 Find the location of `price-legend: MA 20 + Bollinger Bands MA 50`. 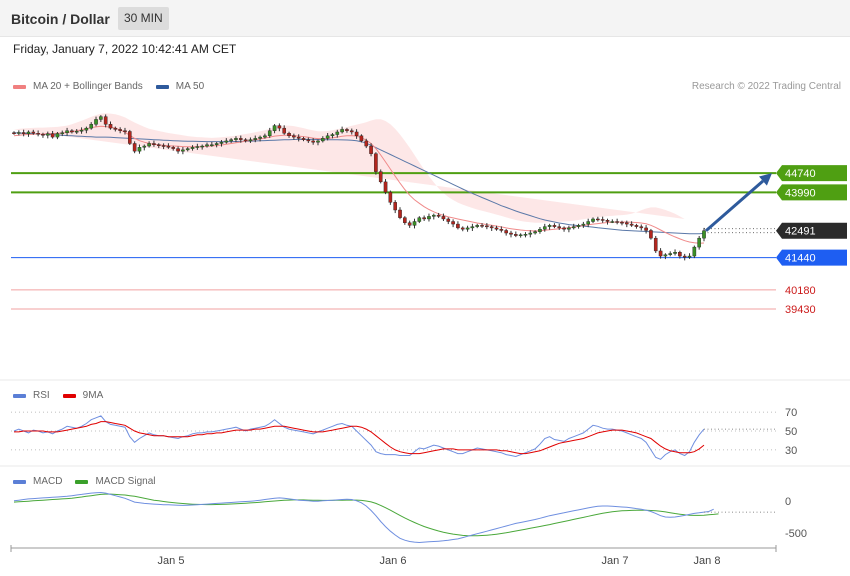

price-legend: MA 20 + Bollinger Bands MA 50 is located at coordinates (115, 86).